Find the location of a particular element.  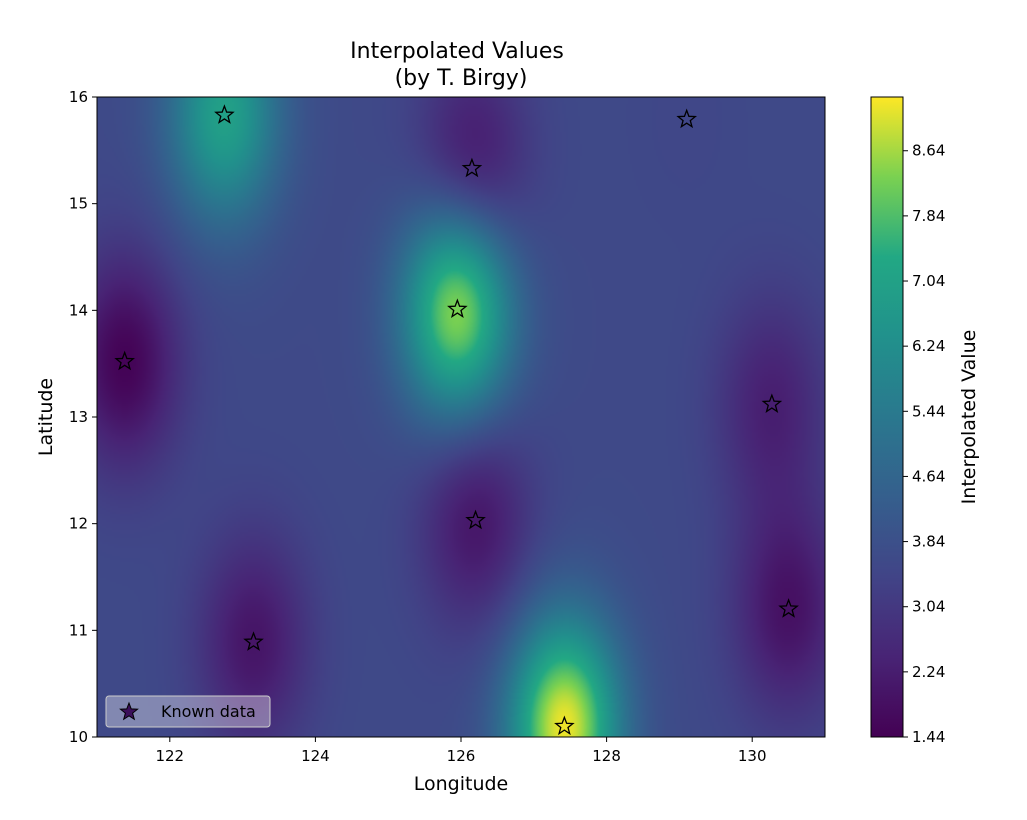

y-tick-label: 16 is located at coordinates (78, 97).